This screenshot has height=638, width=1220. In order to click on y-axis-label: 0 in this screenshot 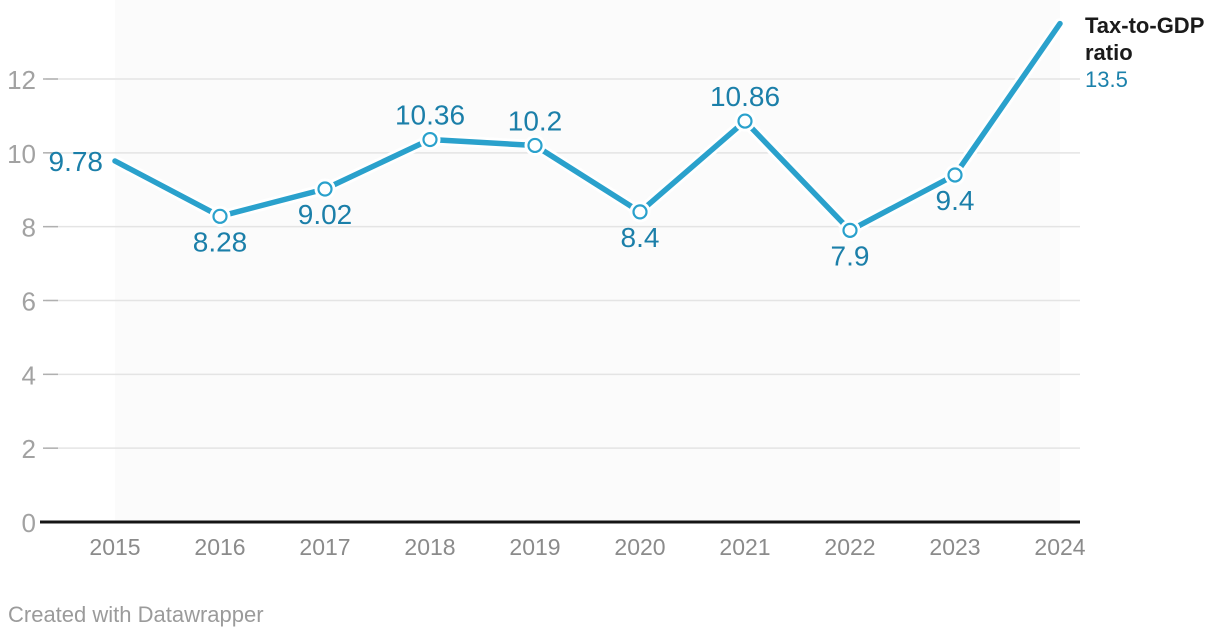, I will do `click(29, 523)`.